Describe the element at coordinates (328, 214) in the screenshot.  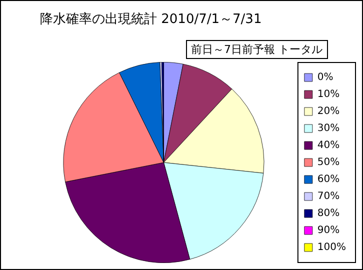
I see `legend-label: 80%` at that location.